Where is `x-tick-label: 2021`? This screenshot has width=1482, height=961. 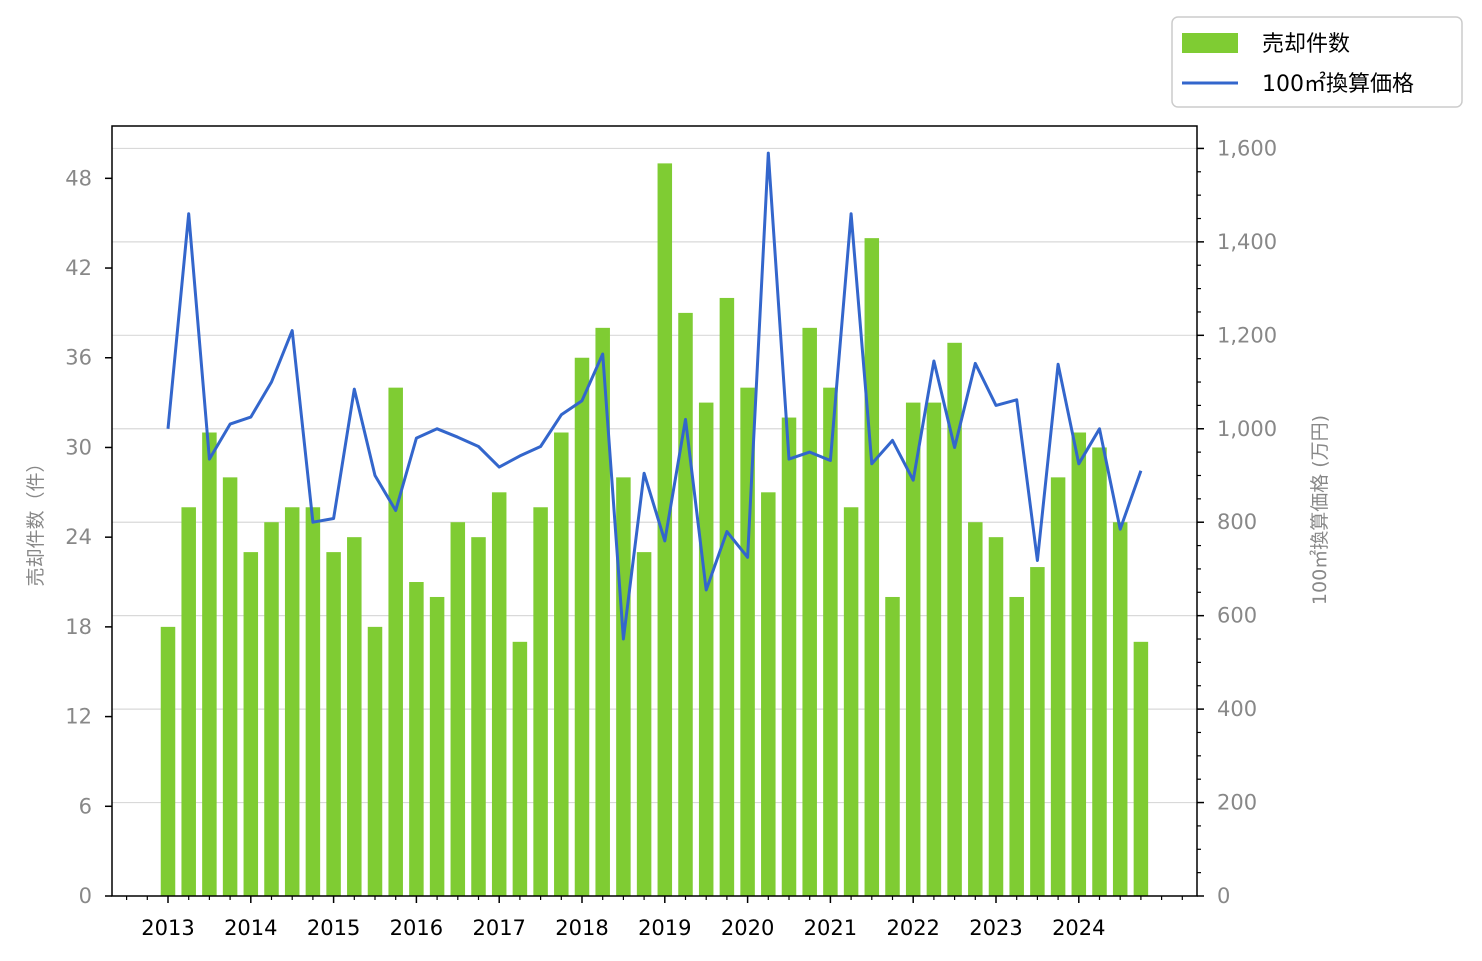
x-tick-label: 2021 is located at coordinates (830, 928).